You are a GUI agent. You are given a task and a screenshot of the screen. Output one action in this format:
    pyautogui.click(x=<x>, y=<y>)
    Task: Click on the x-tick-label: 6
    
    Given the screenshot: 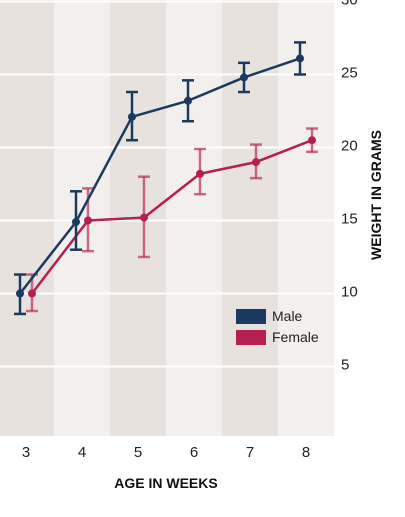 What is the action you would take?
    pyautogui.click(x=194, y=452)
    